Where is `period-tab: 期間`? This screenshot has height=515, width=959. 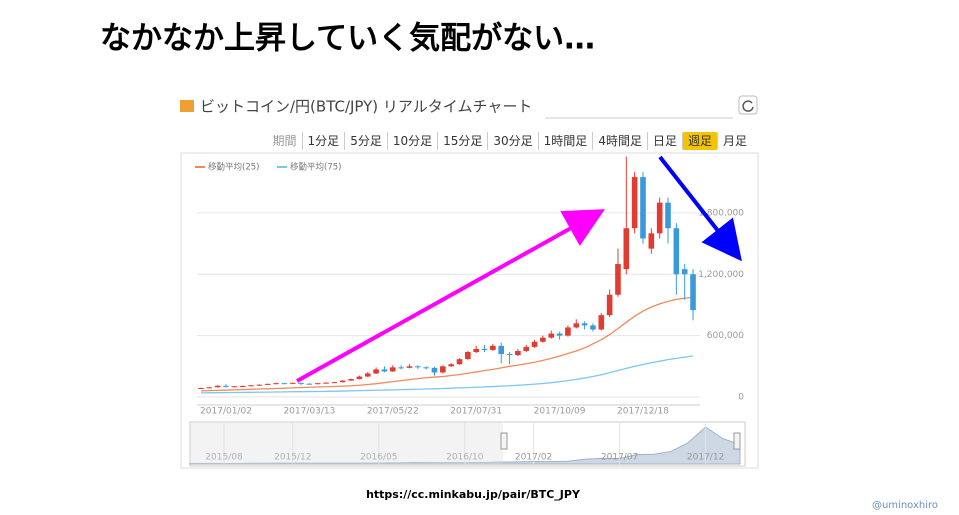 period-tab: 期間 is located at coordinates (284, 141).